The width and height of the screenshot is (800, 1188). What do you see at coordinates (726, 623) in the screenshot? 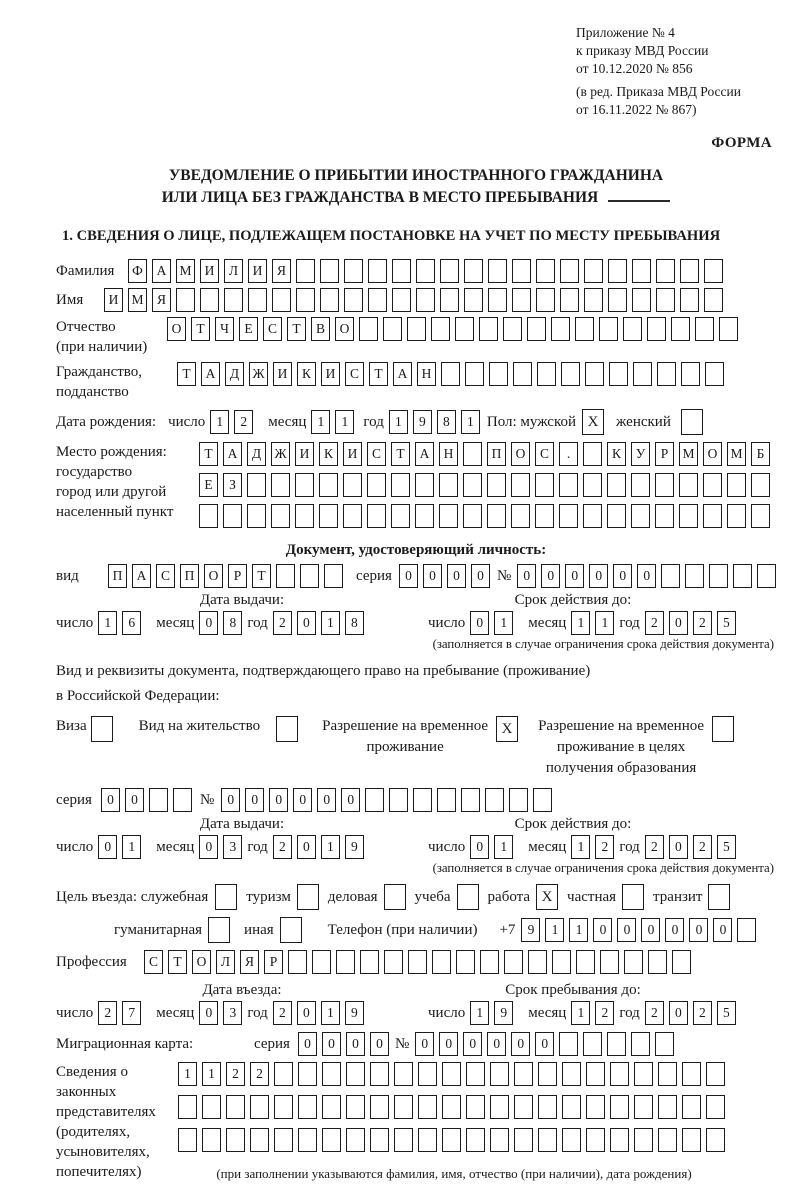
I see `char-cell: 5` at bounding box center [726, 623].